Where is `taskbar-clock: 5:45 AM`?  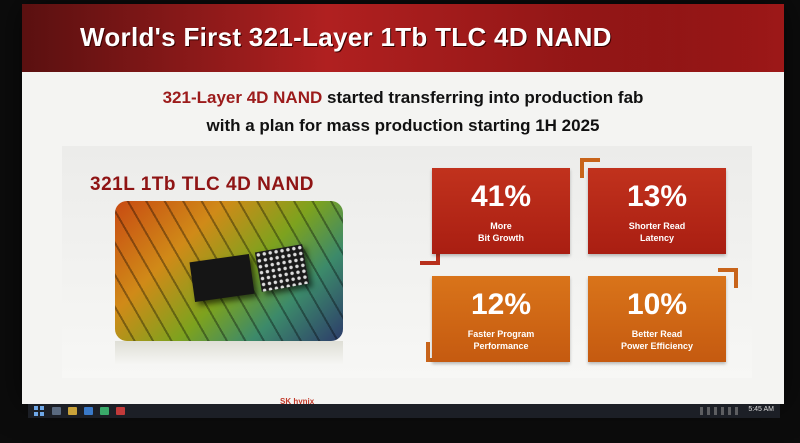
taskbar-clock: 5:45 AM is located at coordinates (761, 409).